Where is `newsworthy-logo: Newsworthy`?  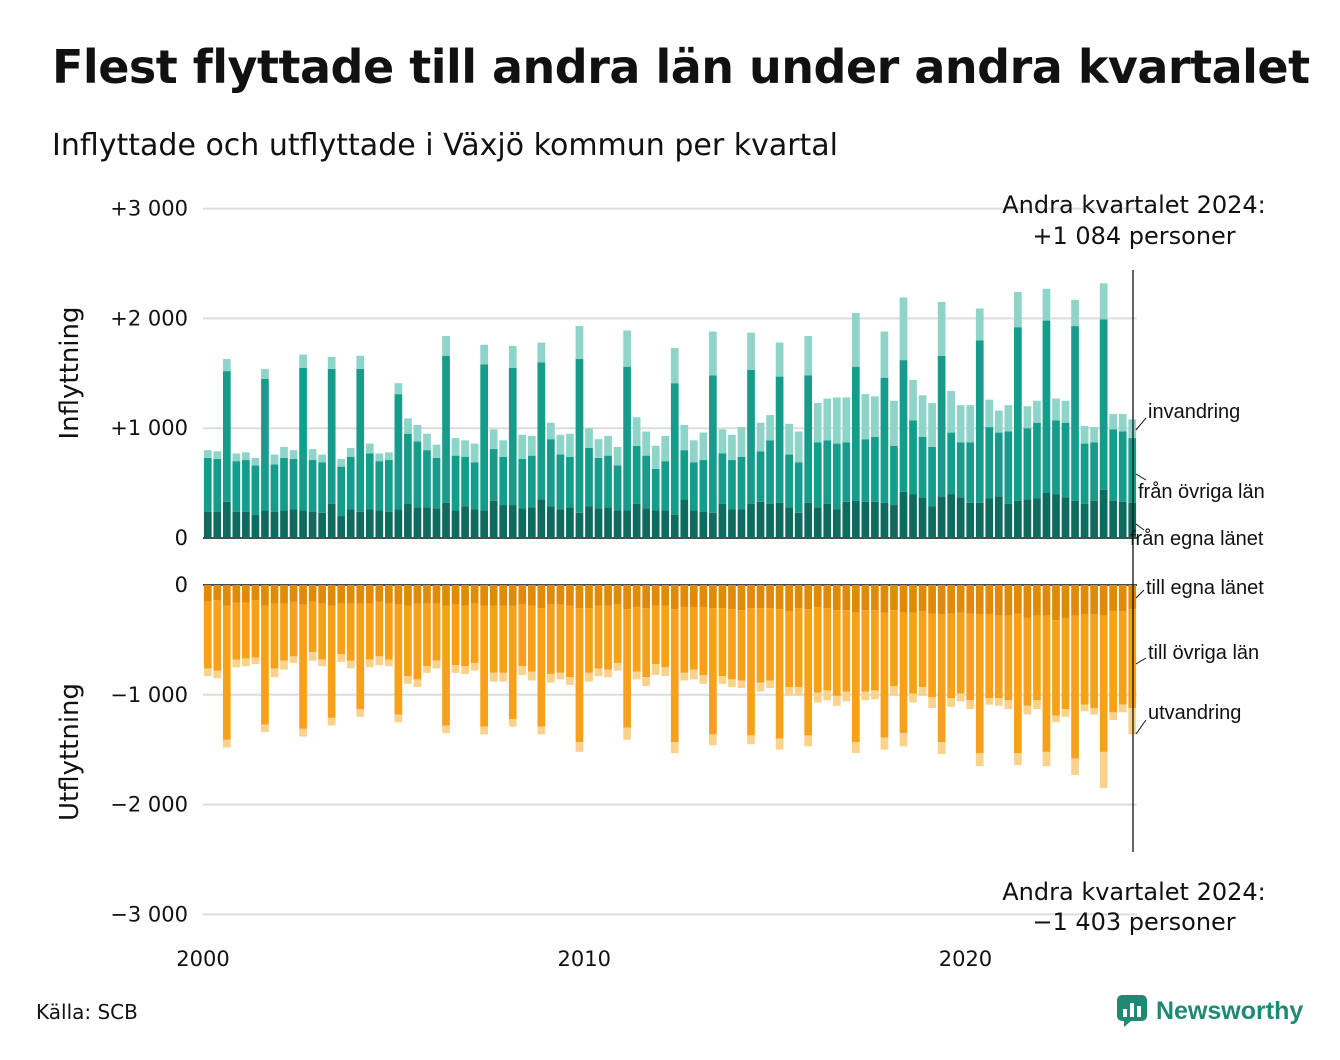 newsworthy-logo: Newsworthy is located at coordinates (1209, 1011).